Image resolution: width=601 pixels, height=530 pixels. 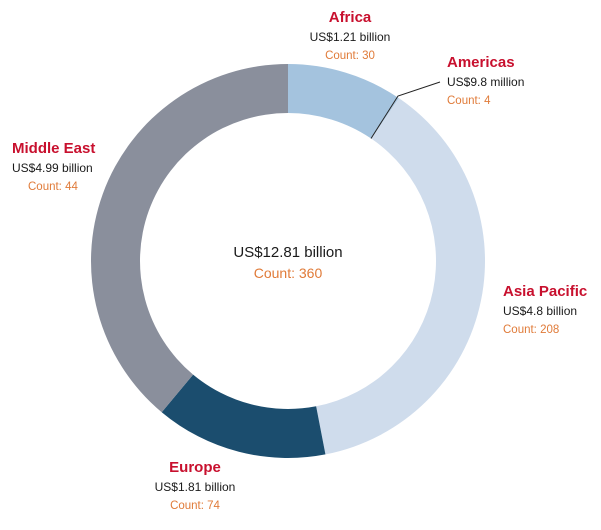 What do you see at coordinates (195, 467) in the screenshot?
I see `label-europe-name: Europe` at bounding box center [195, 467].